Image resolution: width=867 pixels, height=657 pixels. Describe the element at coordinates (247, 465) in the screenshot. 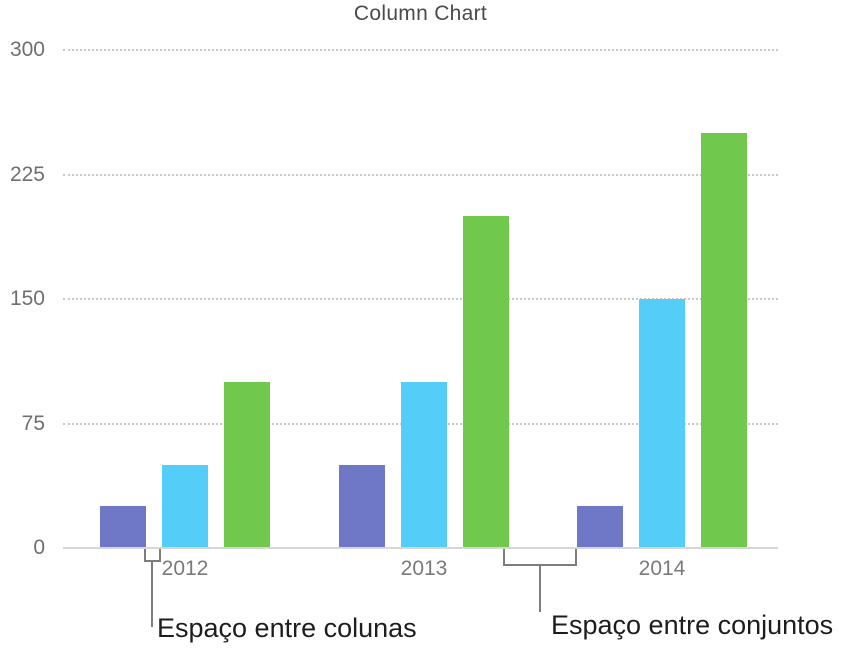

I see `bar-green-series-2012` at that location.